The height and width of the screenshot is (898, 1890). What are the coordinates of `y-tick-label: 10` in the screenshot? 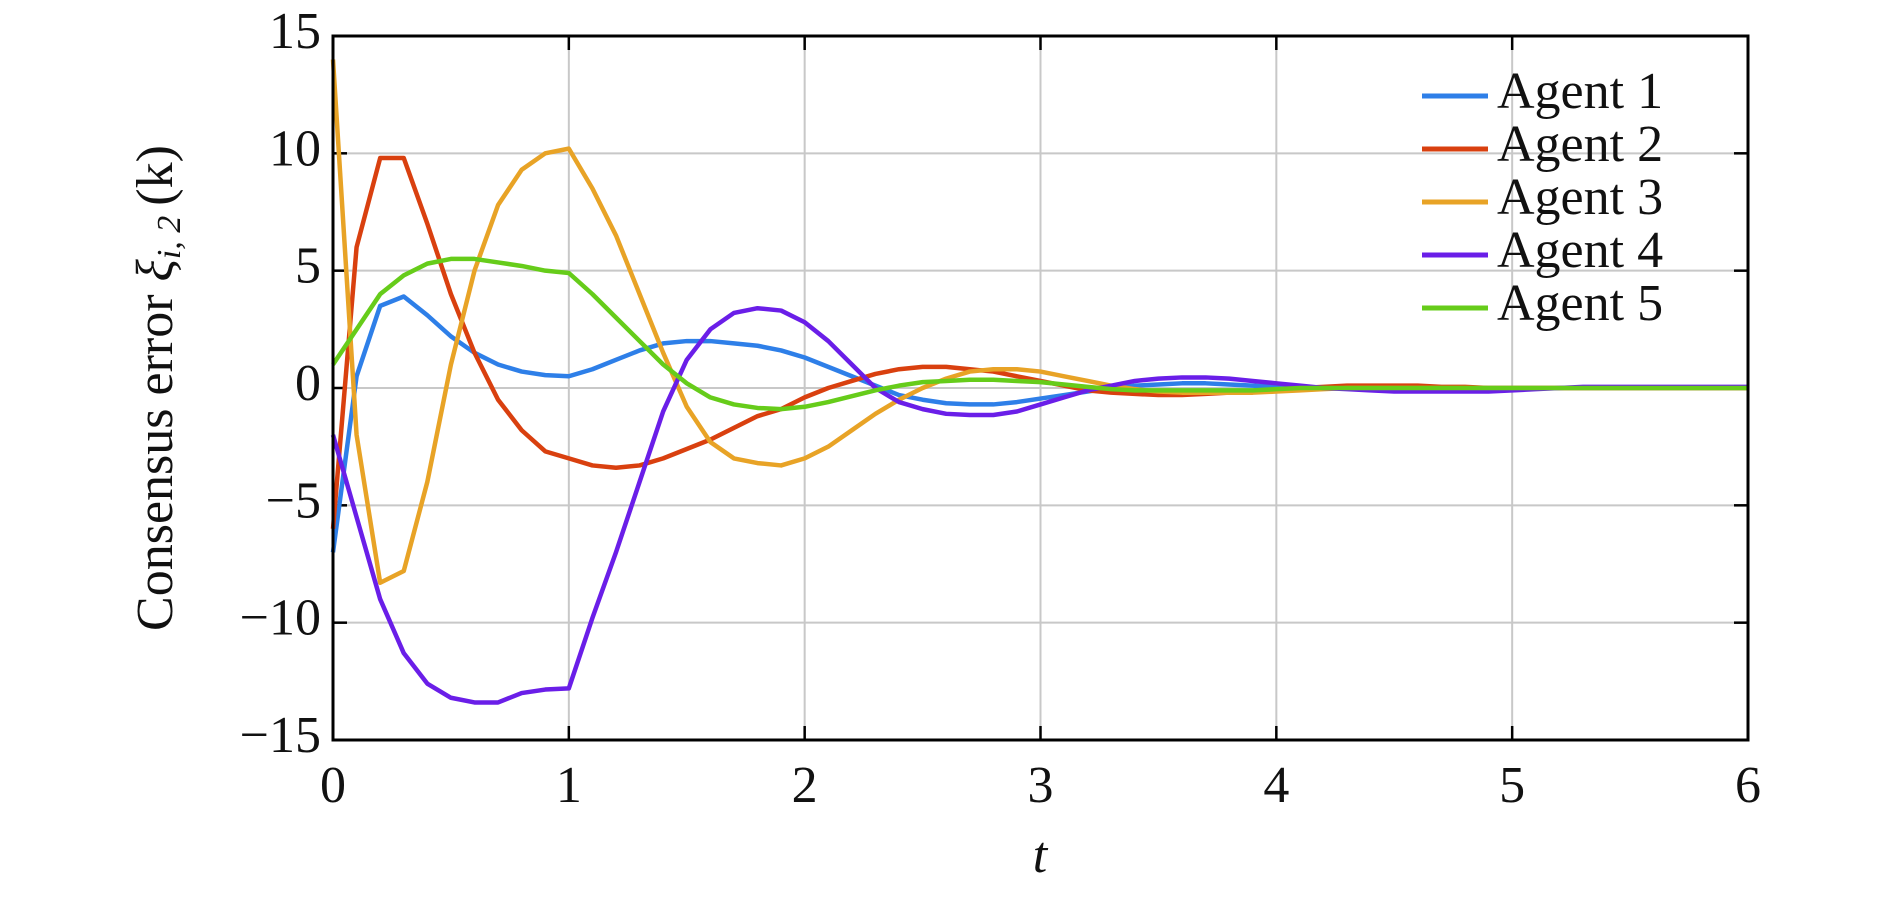 It's located at (295, 148).